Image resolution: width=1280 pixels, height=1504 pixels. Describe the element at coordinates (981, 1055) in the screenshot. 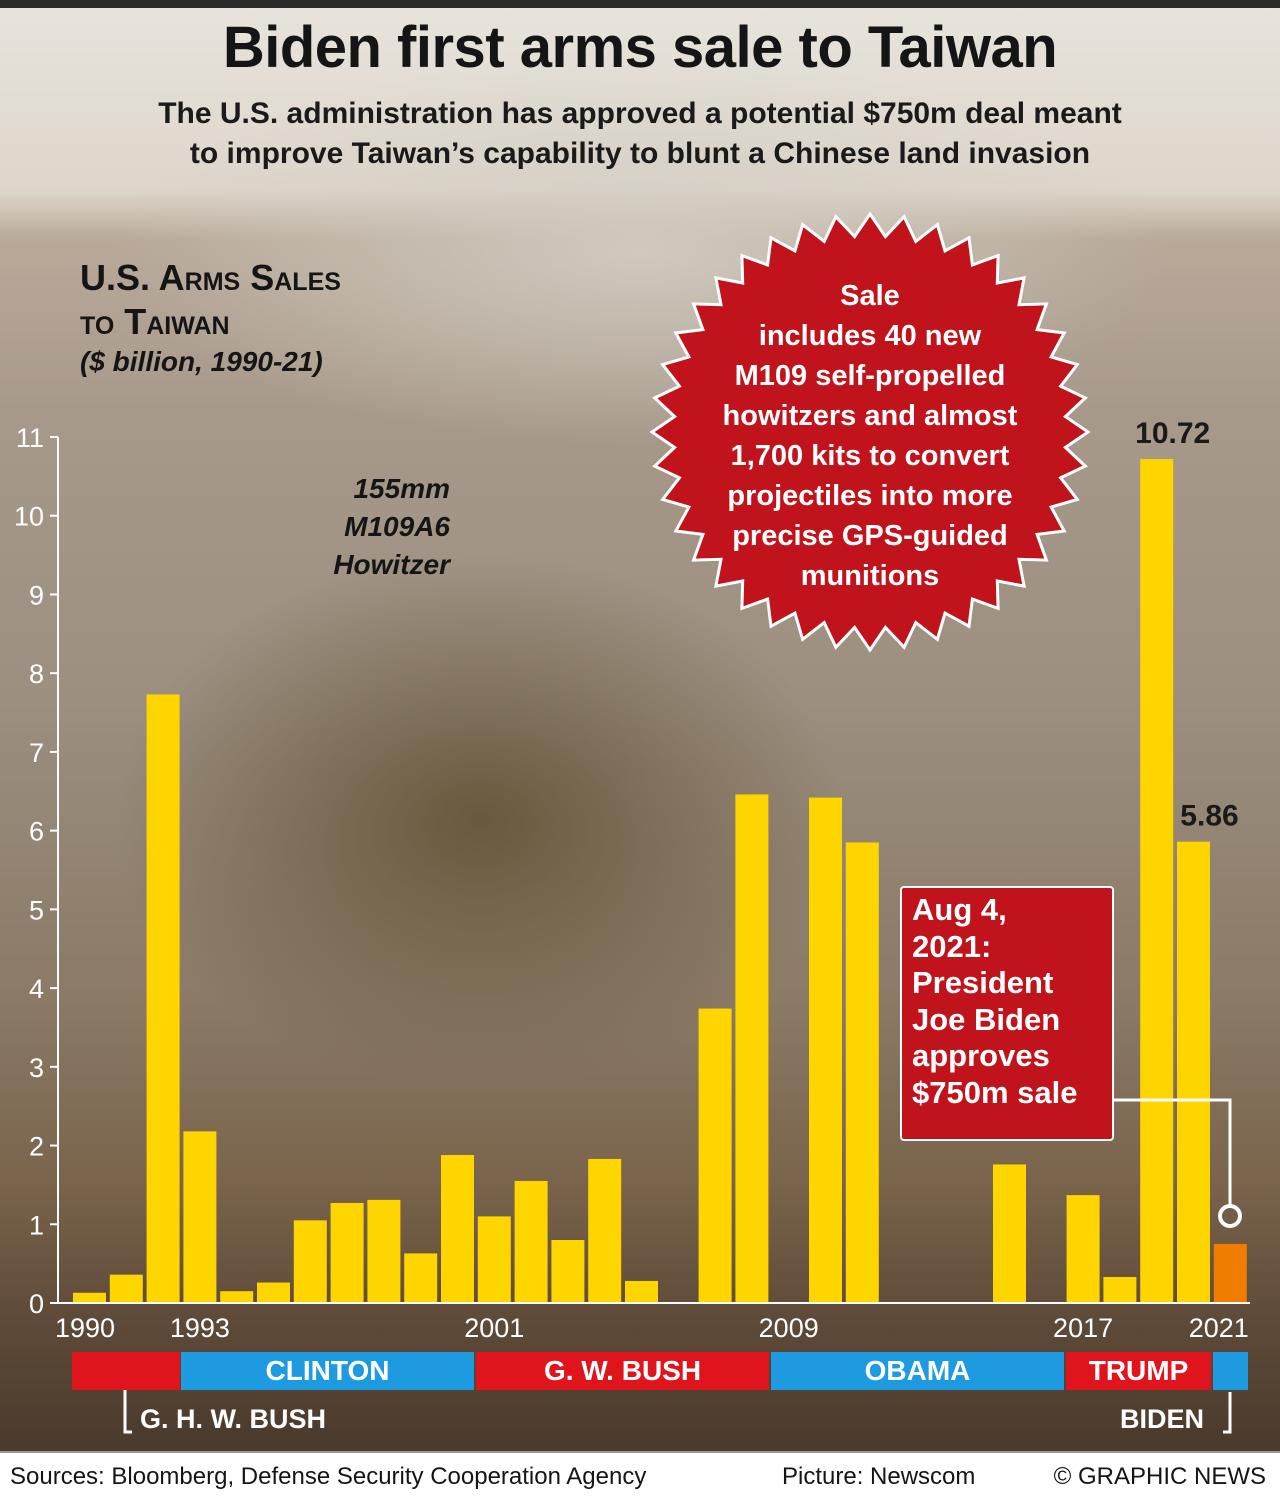

I see `callout-line: approves` at that location.